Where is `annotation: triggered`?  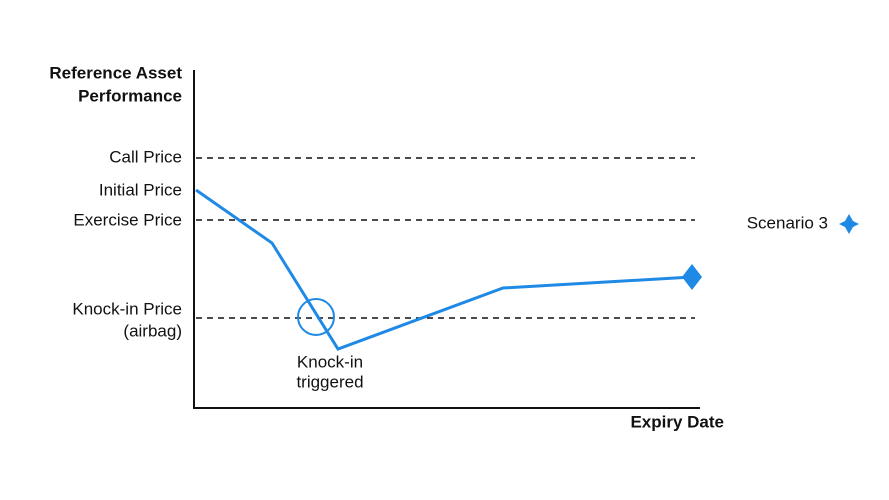 annotation: triggered is located at coordinates (329, 381).